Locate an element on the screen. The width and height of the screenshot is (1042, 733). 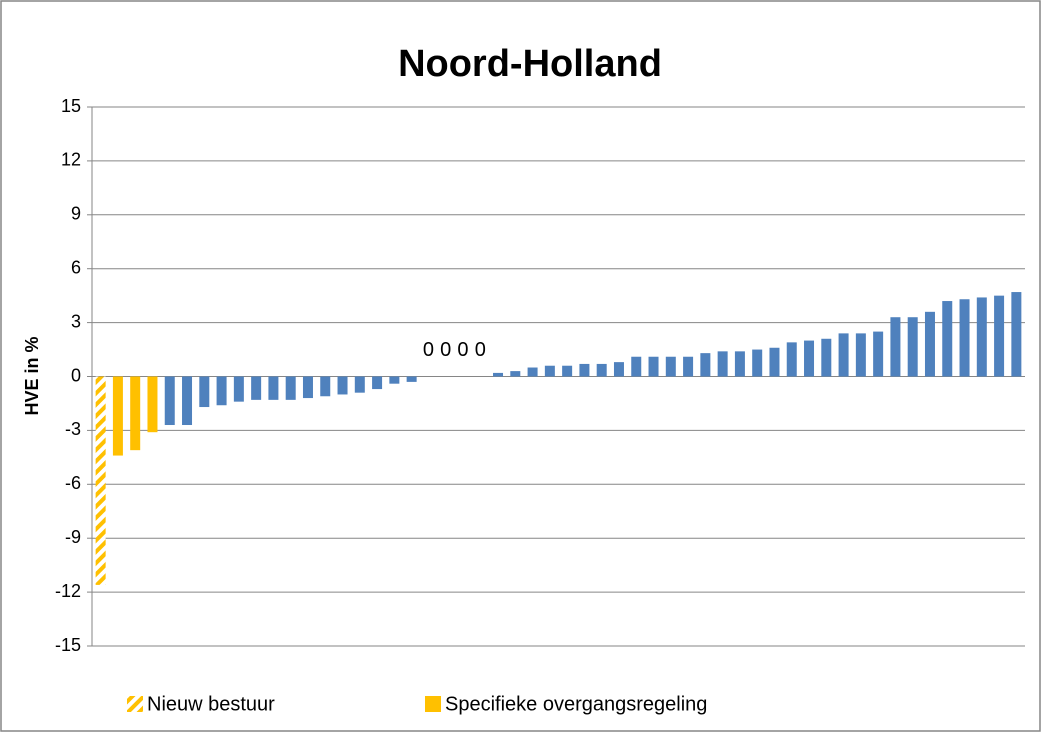
y-tick-label: 15 is located at coordinates (71, 106).